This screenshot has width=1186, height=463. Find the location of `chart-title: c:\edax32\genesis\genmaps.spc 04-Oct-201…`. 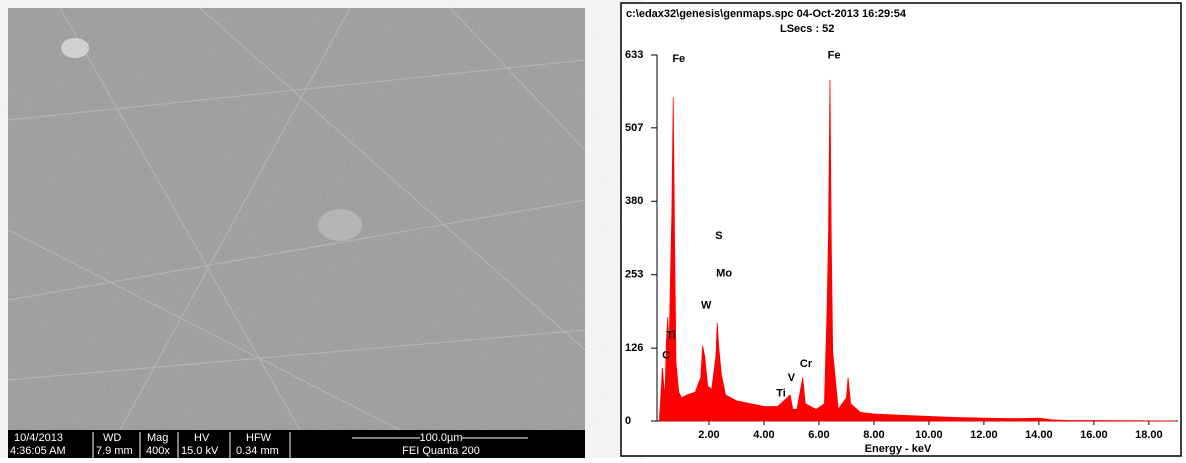

chart-title: c:\edax32\genesis\genmaps.spc 04-Oct-201… is located at coordinates (766, 14).